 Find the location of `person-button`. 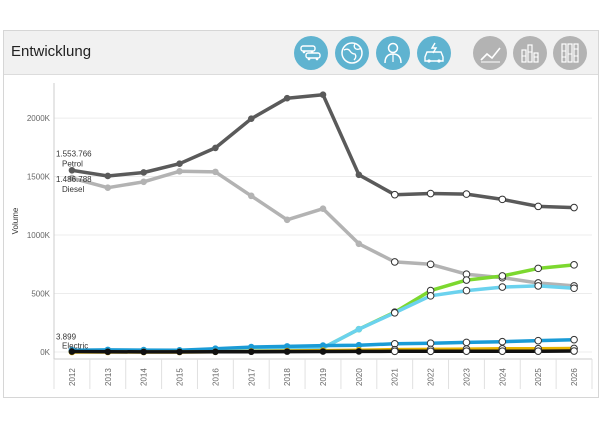

person-button is located at coordinates (393, 53).